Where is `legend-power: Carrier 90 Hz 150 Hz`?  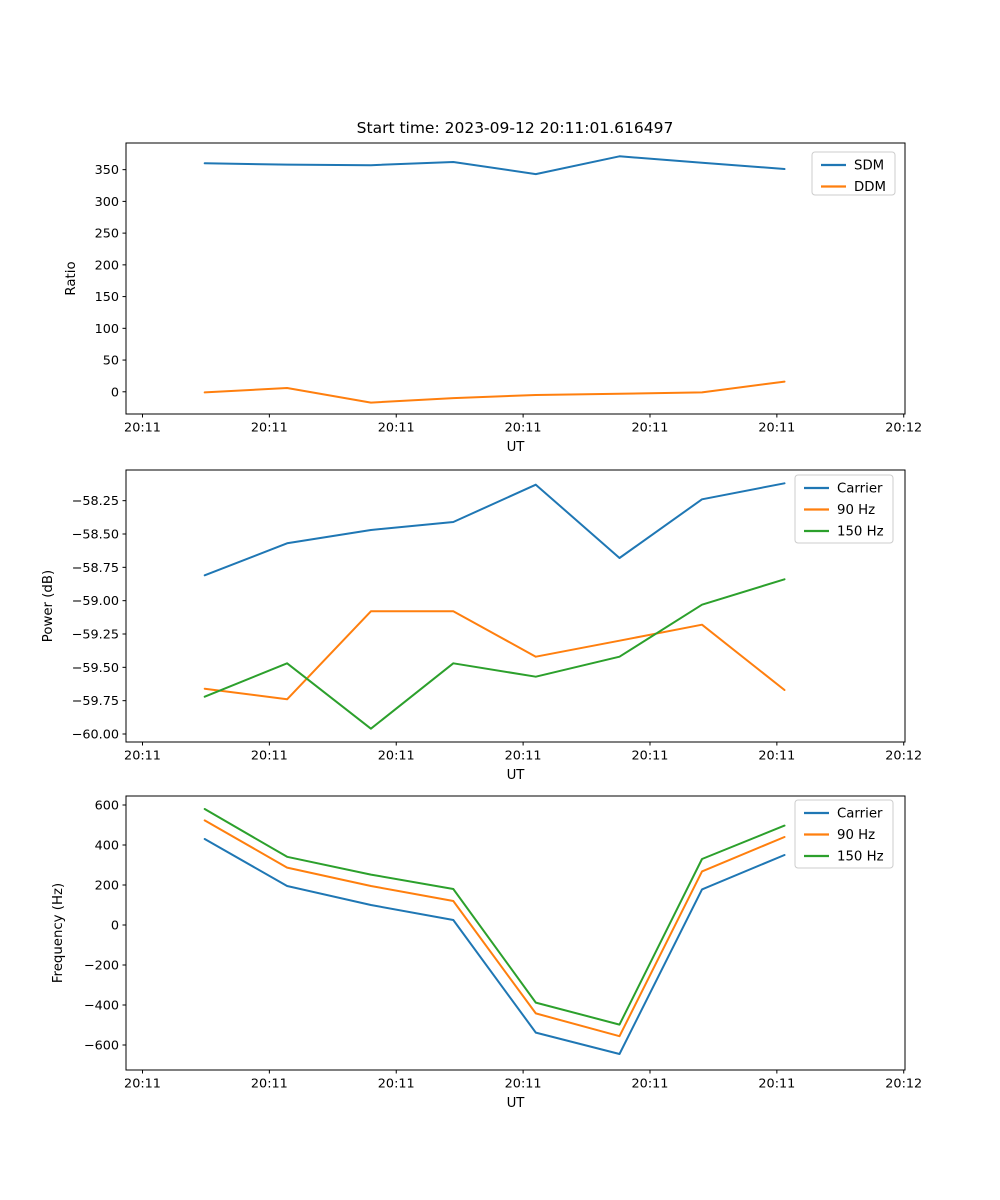 legend-power: Carrier 90 Hz 150 Hz is located at coordinates (844, 509).